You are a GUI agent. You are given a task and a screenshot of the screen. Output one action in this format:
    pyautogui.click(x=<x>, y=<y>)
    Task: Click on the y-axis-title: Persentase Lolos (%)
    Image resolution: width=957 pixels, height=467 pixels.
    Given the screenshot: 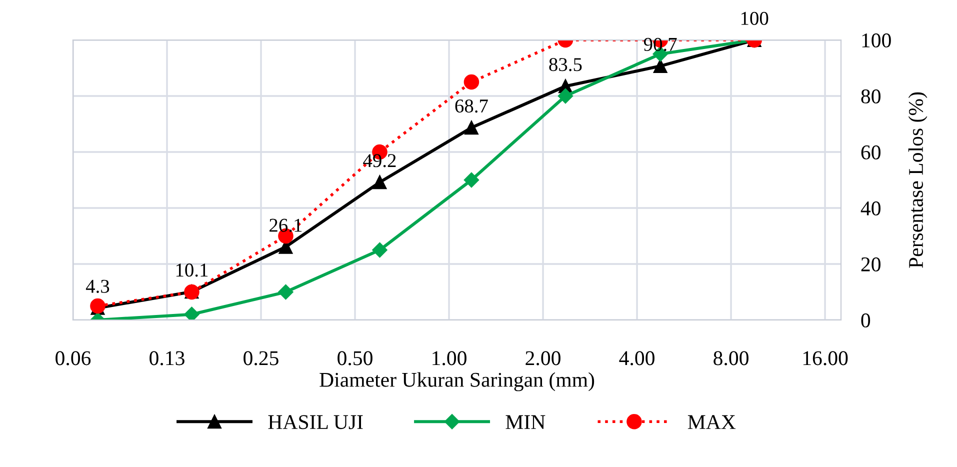 What is the action you would take?
    pyautogui.click(x=918, y=180)
    